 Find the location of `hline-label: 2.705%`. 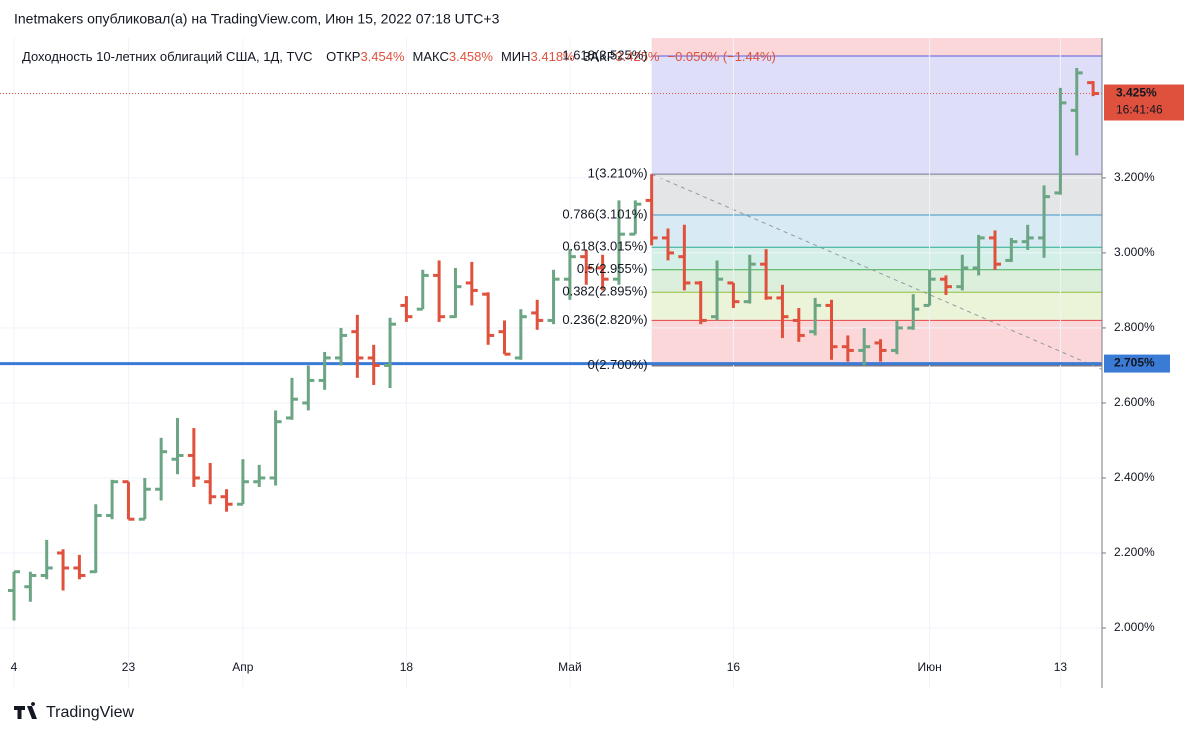

hline-label: 2.705% is located at coordinates (1134, 363).